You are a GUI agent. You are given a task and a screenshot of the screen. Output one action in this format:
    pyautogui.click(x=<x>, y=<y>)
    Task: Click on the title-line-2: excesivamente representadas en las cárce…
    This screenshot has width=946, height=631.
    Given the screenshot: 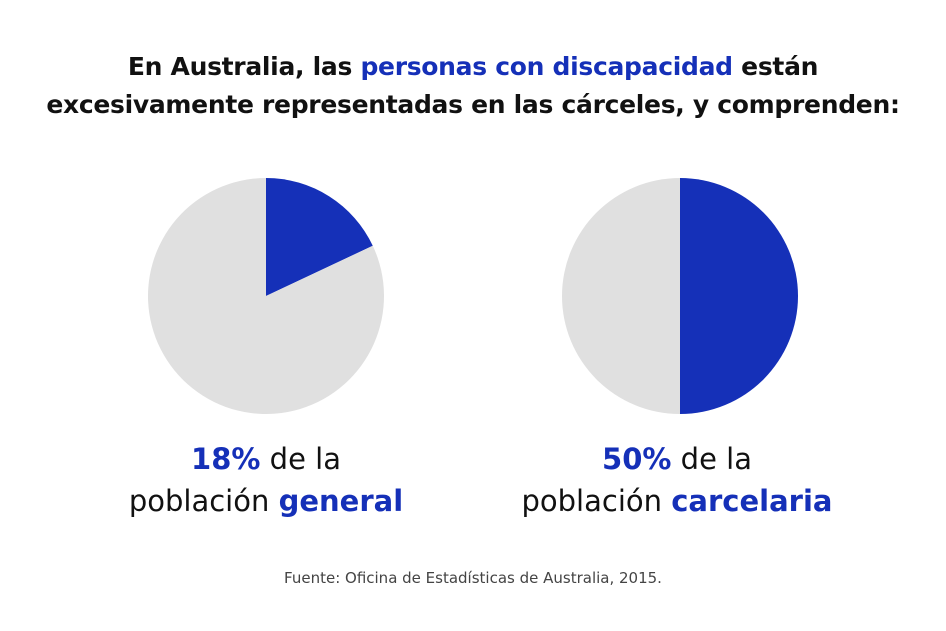 What is the action you would take?
    pyautogui.click(x=473, y=104)
    